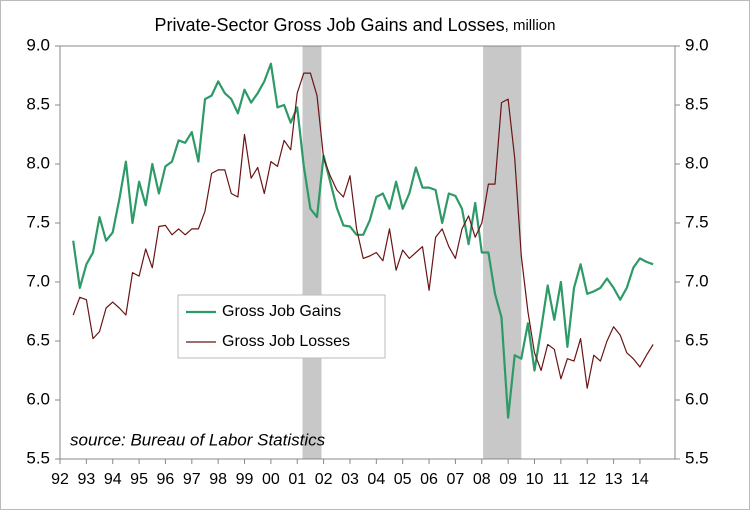 Image resolution: width=750 pixels, height=510 pixels. Describe the element at coordinates (614, 479) in the screenshot. I see `x-tick-label: 13` at that location.